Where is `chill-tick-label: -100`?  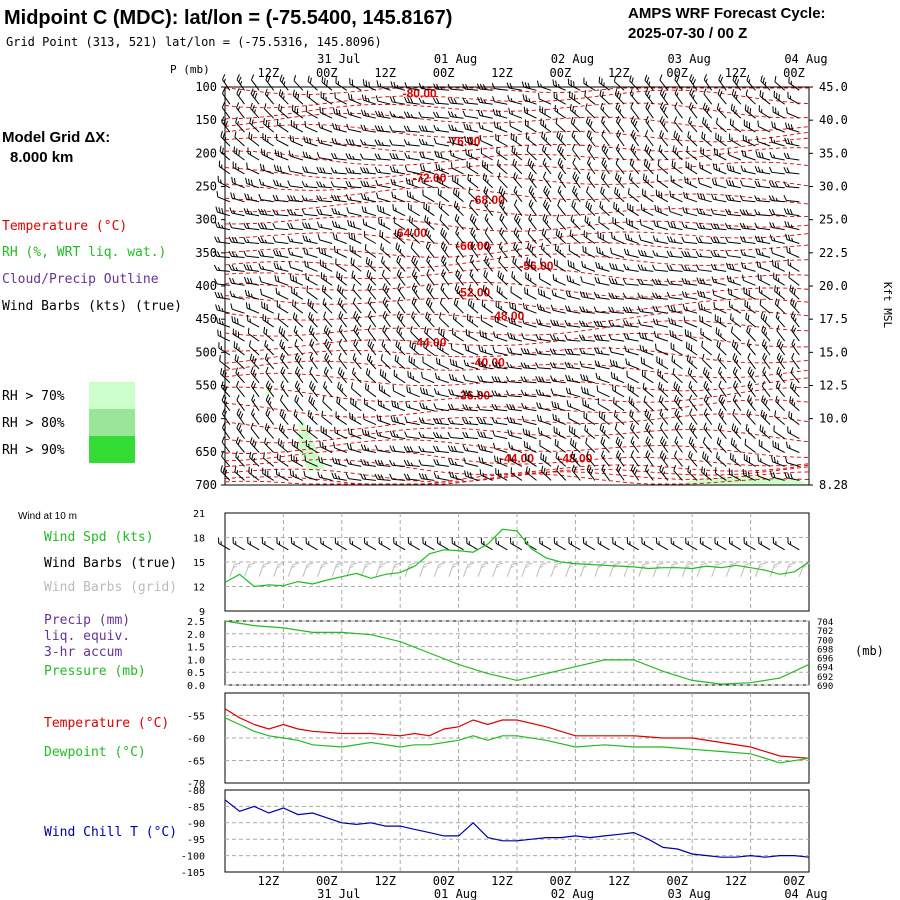
chill-tick-label: -100 is located at coordinates (193, 857).